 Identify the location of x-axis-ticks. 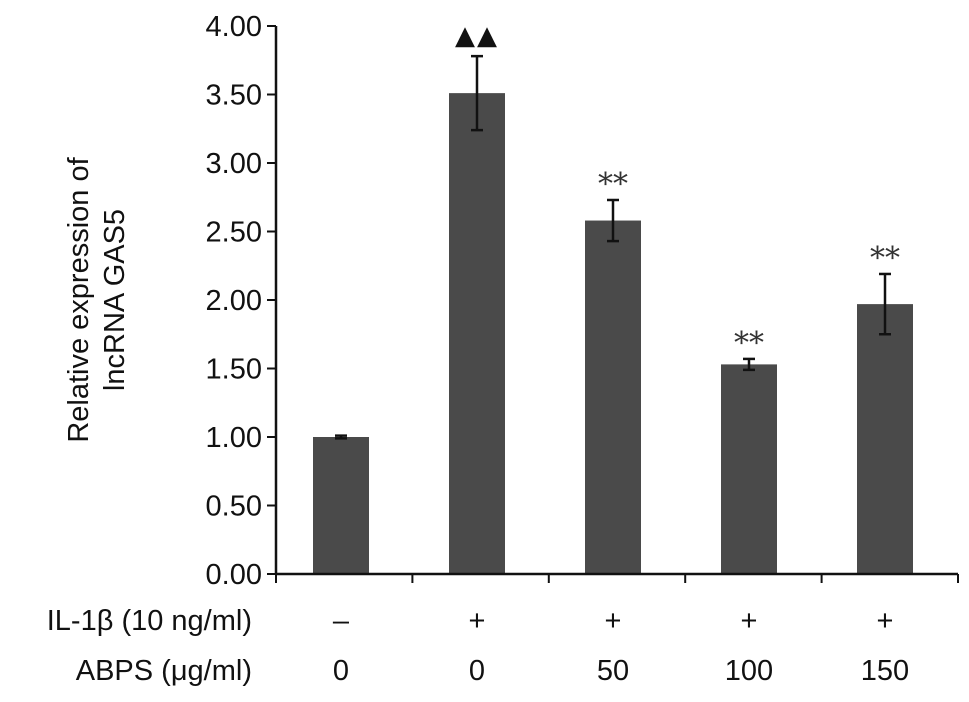
(617, 578).